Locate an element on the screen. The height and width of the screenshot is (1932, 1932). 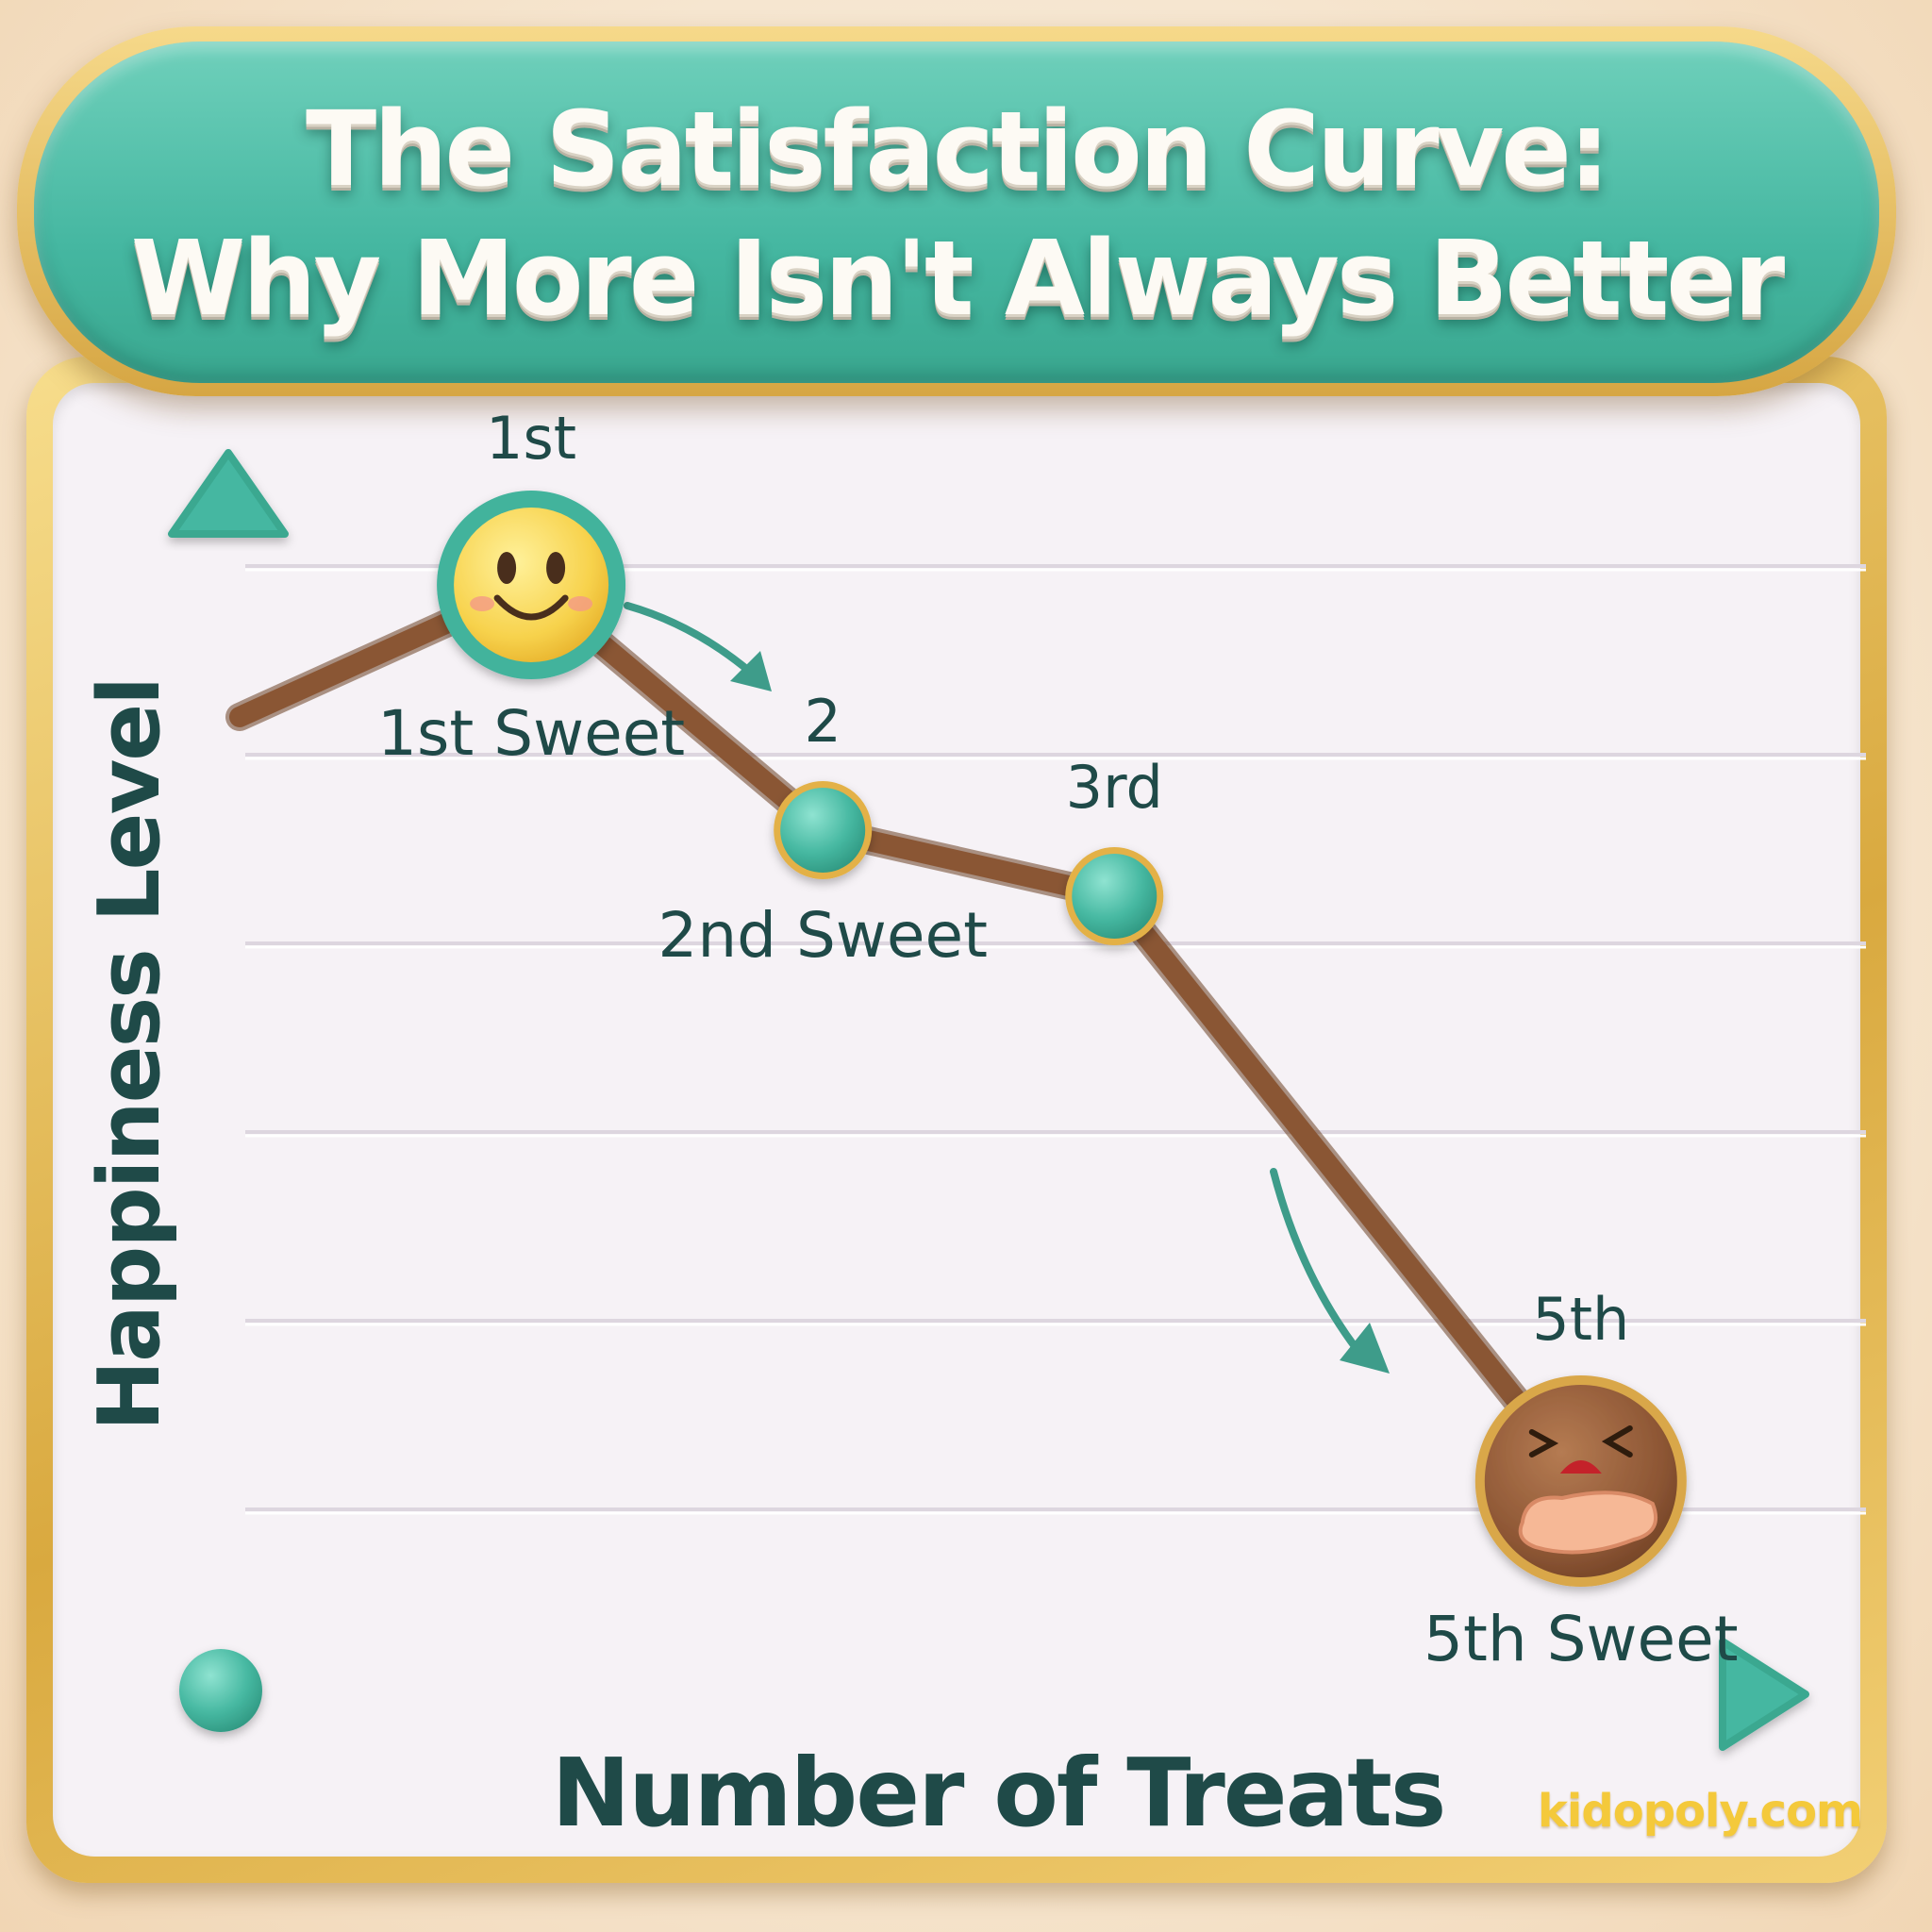
point-top-label: 3rd is located at coordinates (1114, 788).